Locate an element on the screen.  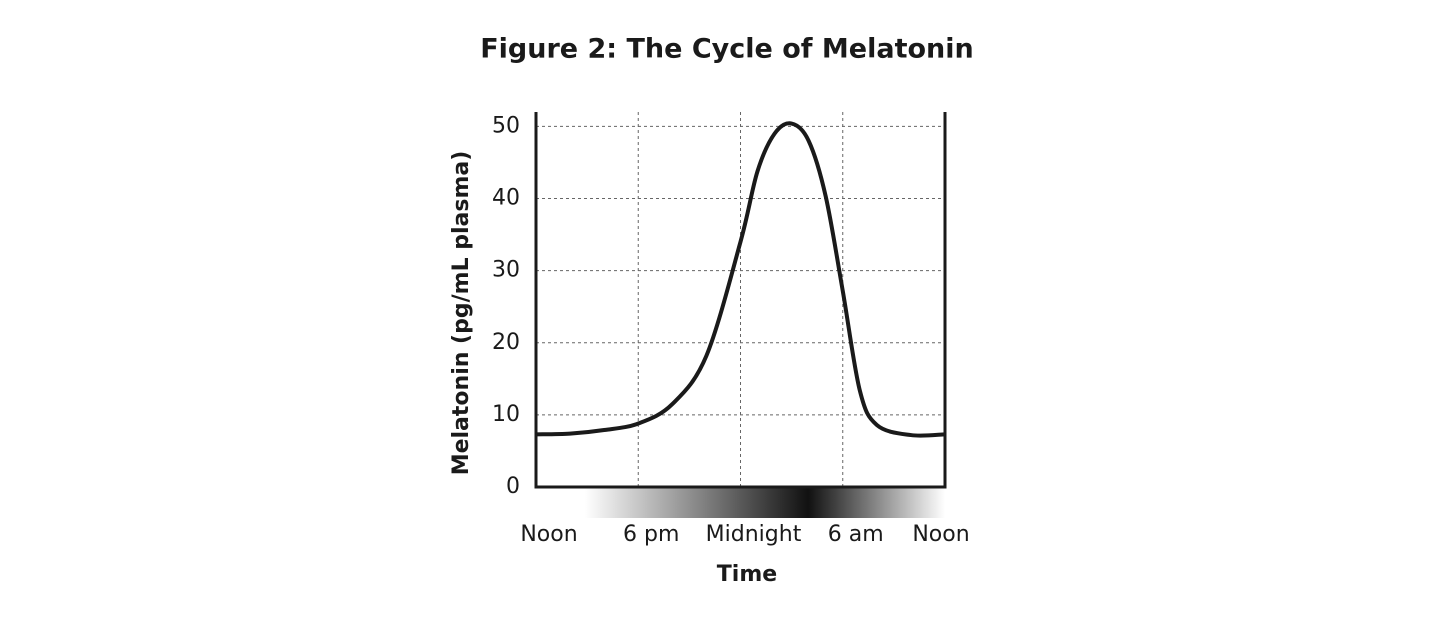
y-axis-label: Melatonin (pg/mL plasma) is located at coordinates (461, 313).